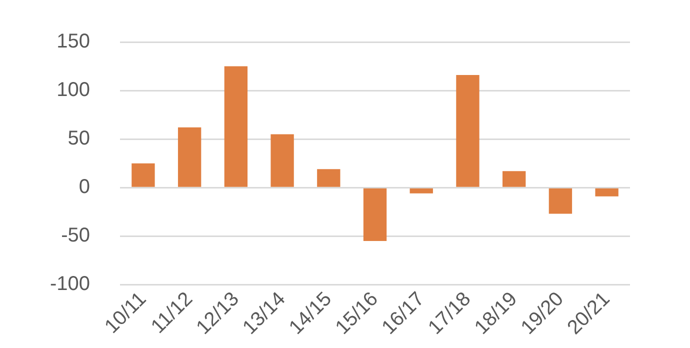  Describe the element at coordinates (73, 90) in the screenshot. I see `y-tick-label: 100` at that location.